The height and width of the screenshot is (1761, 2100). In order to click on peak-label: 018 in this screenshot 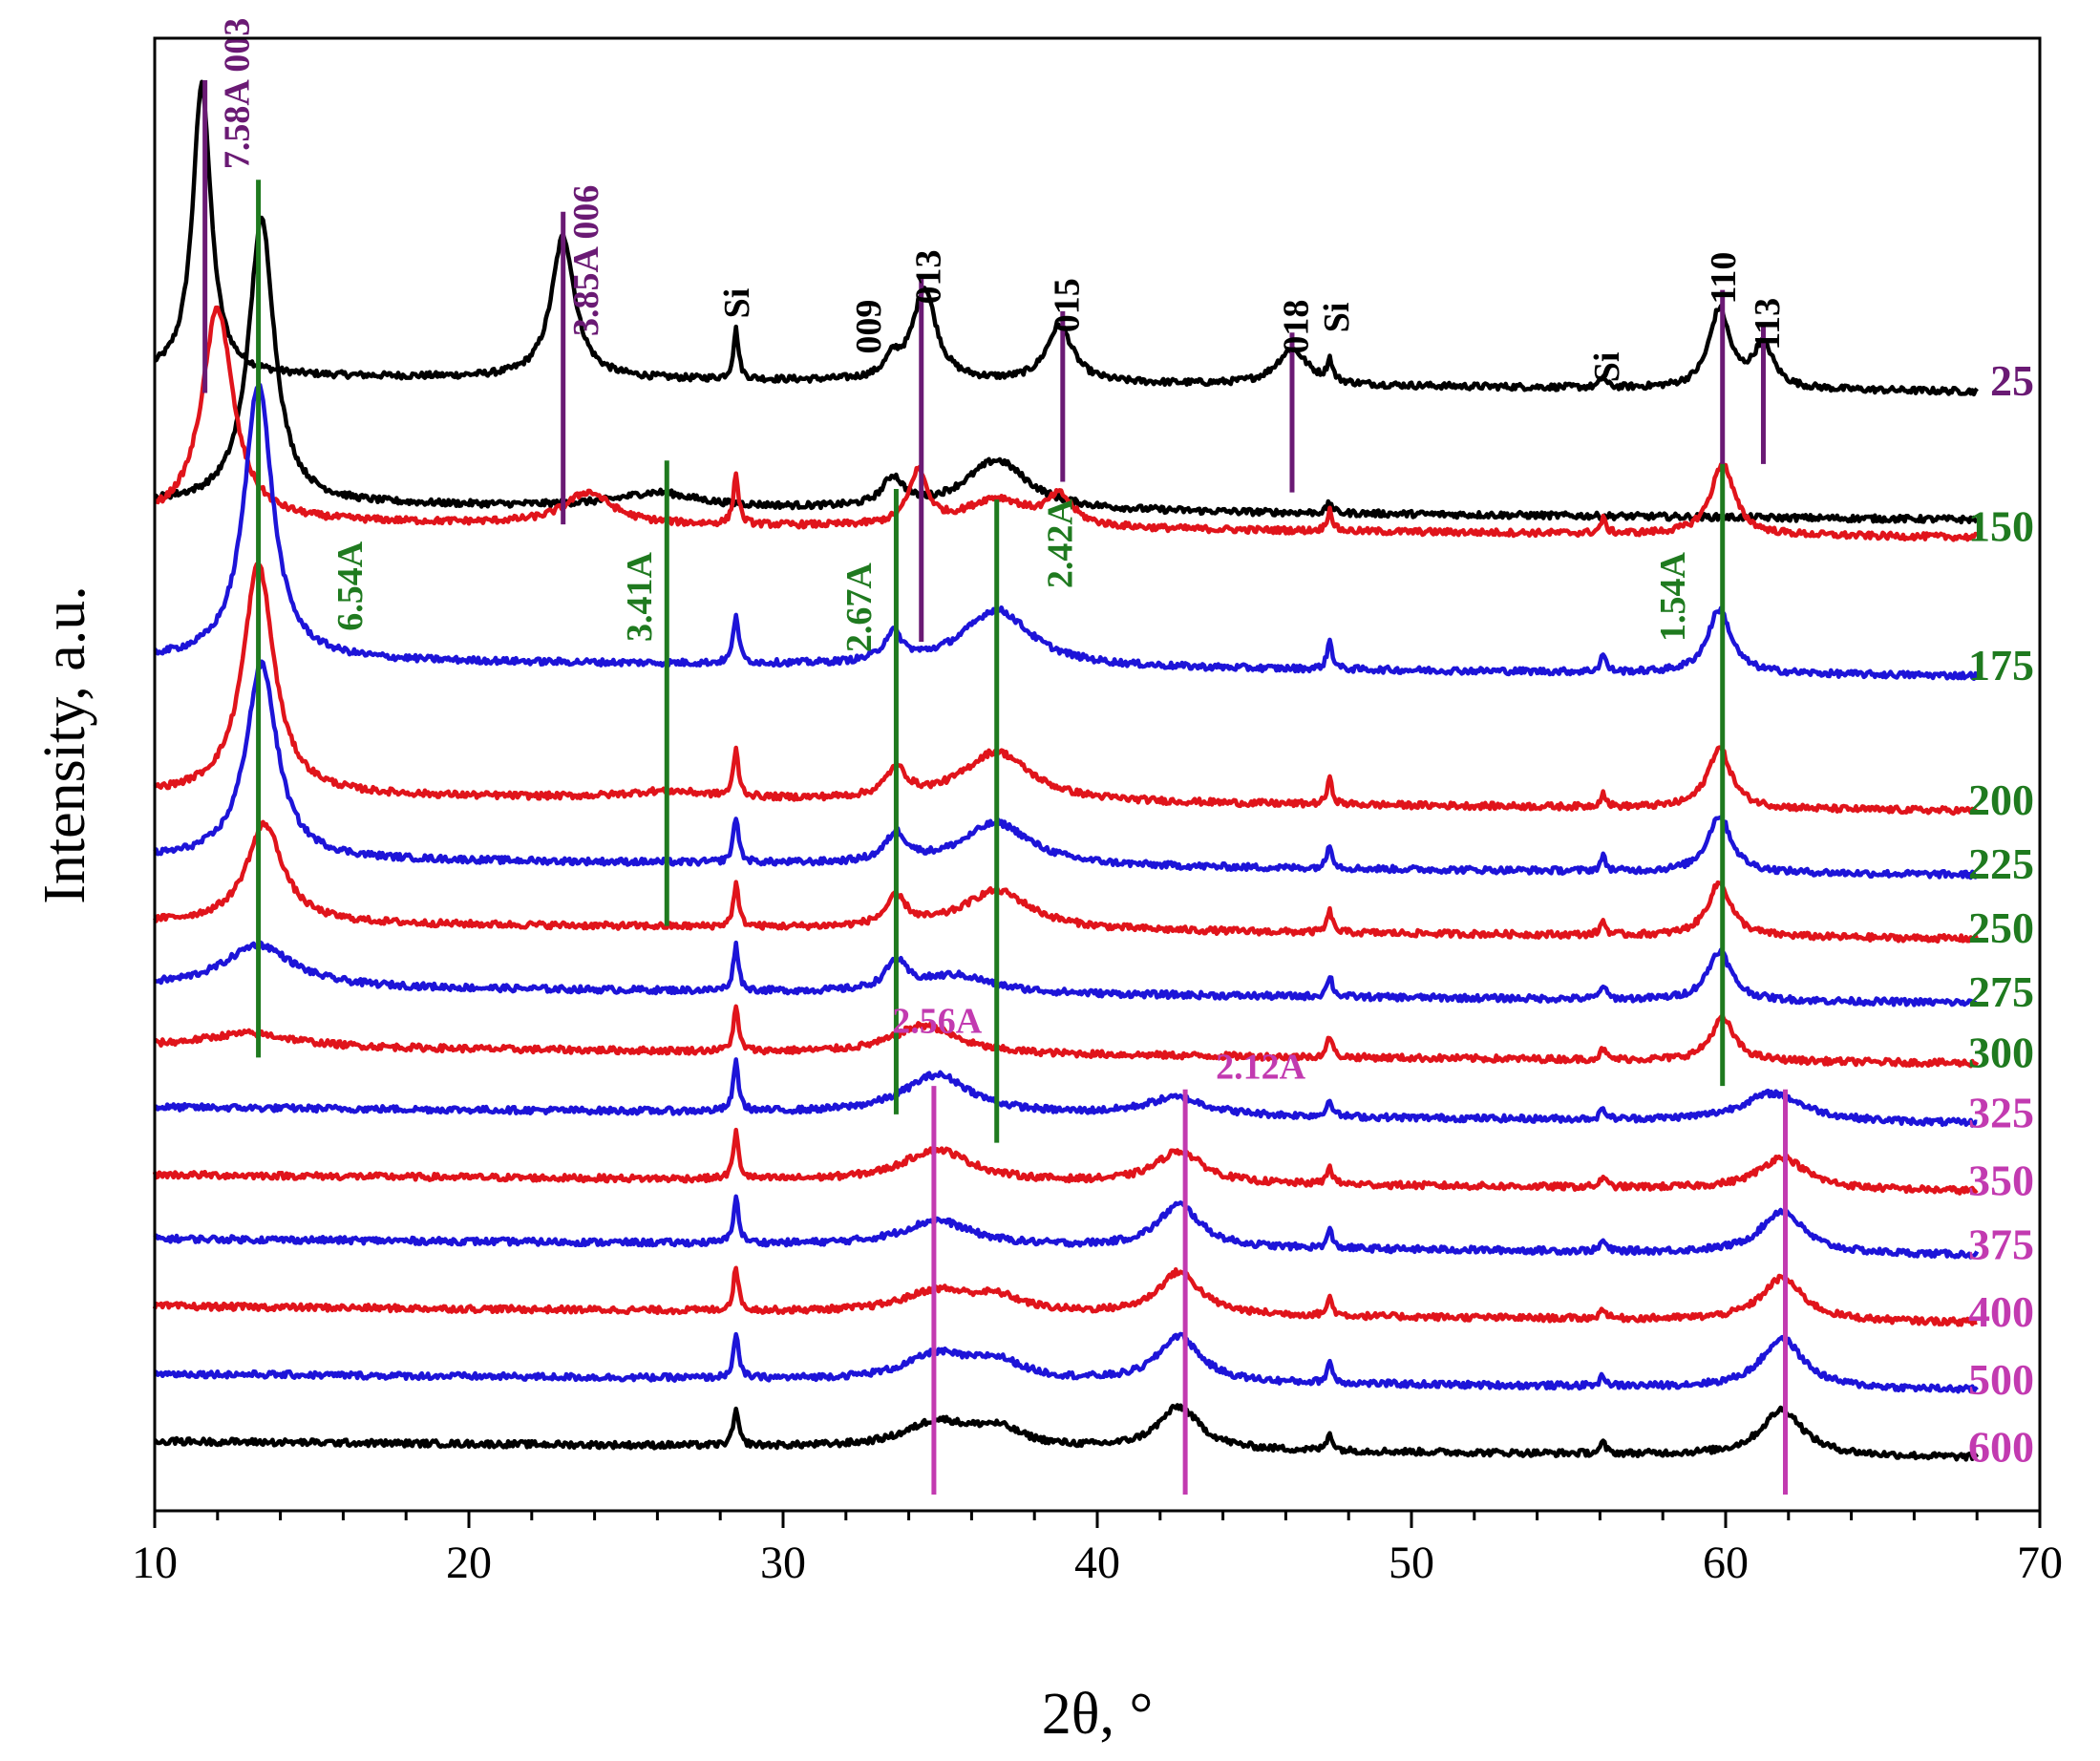, I will do `click(1296, 327)`.